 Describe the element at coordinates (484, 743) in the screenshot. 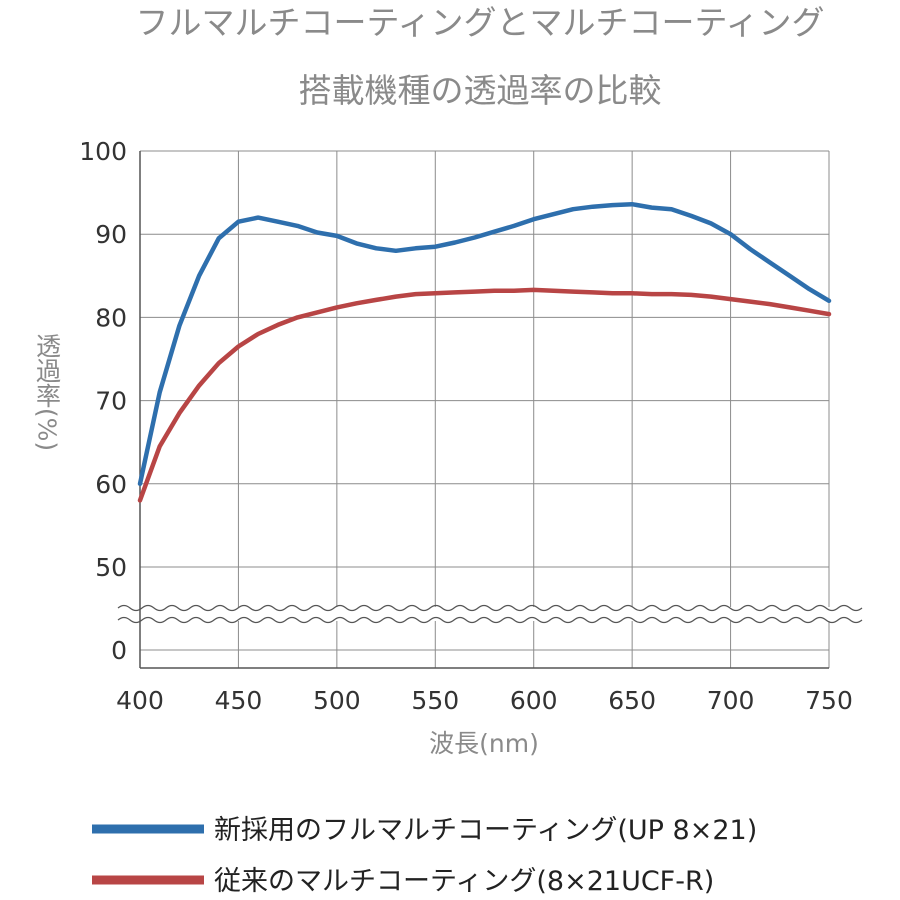

I see `x-axis-label: 波長(nm)` at that location.